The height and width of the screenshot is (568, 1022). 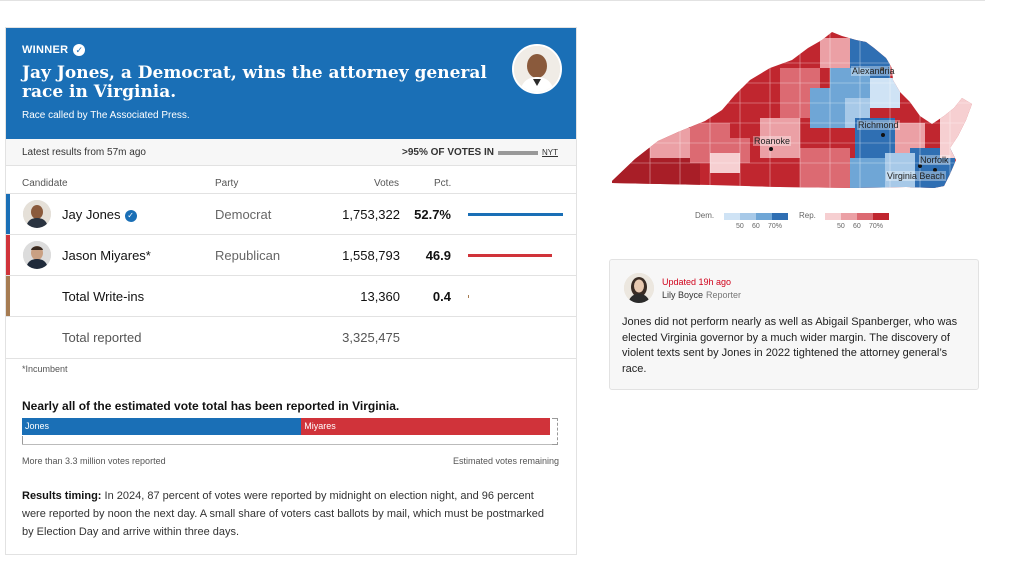 I want to click on header-candidate: Candidate, so click(x=45, y=183).